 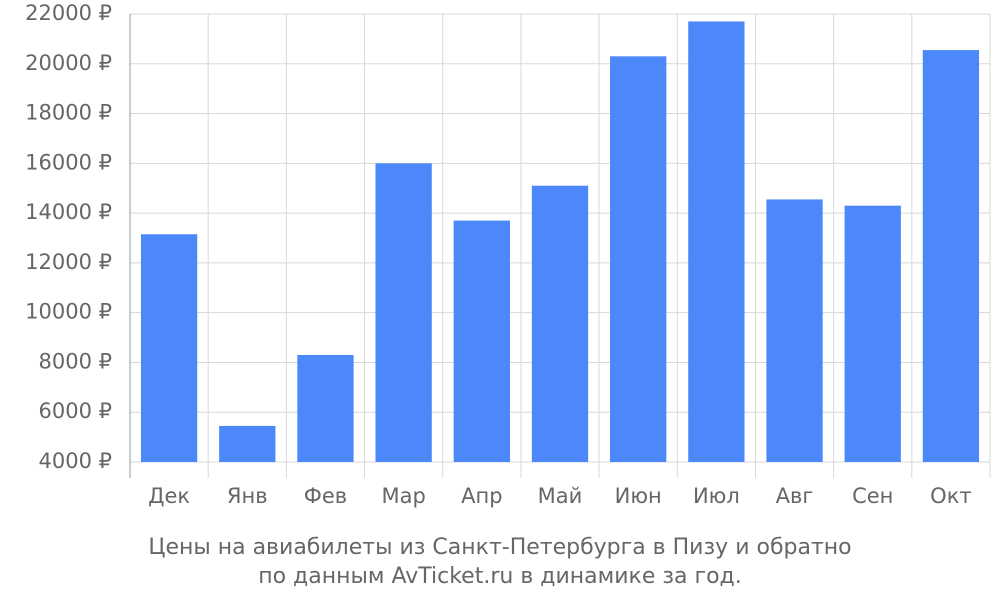 I want to click on y-tick-label: 20000 ₽, so click(x=68, y=63).